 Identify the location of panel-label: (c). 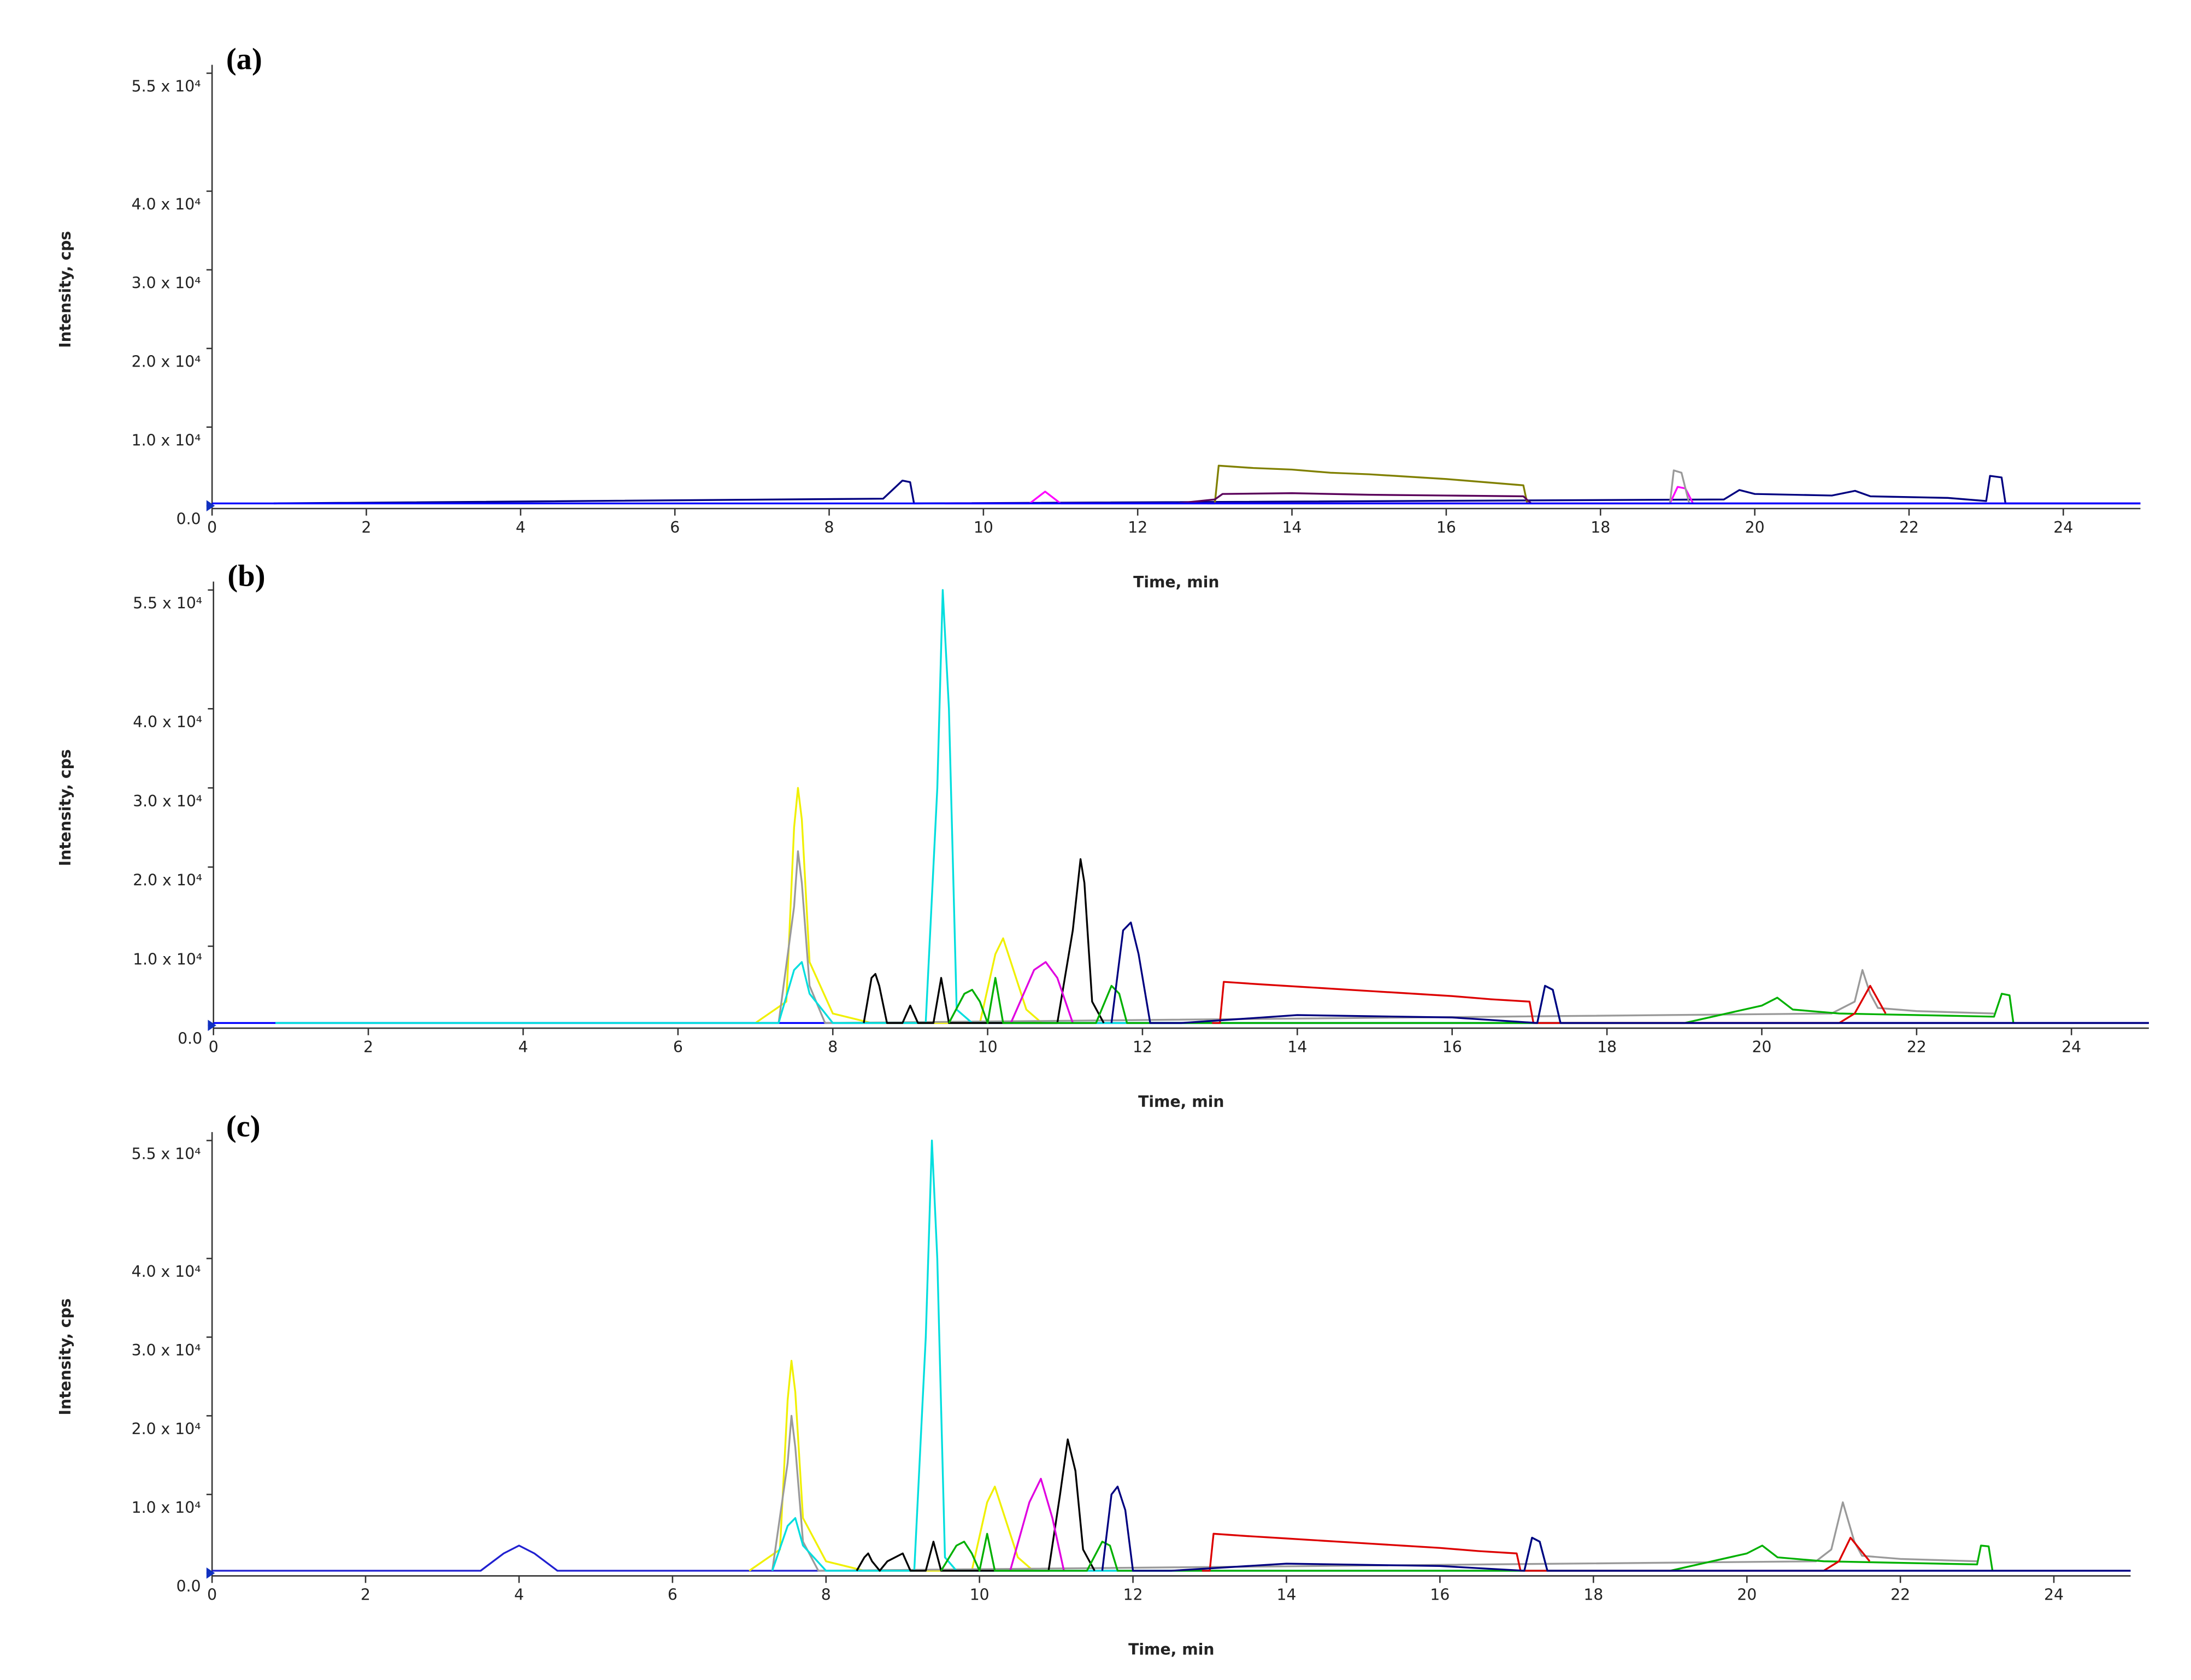
(244, 1127).